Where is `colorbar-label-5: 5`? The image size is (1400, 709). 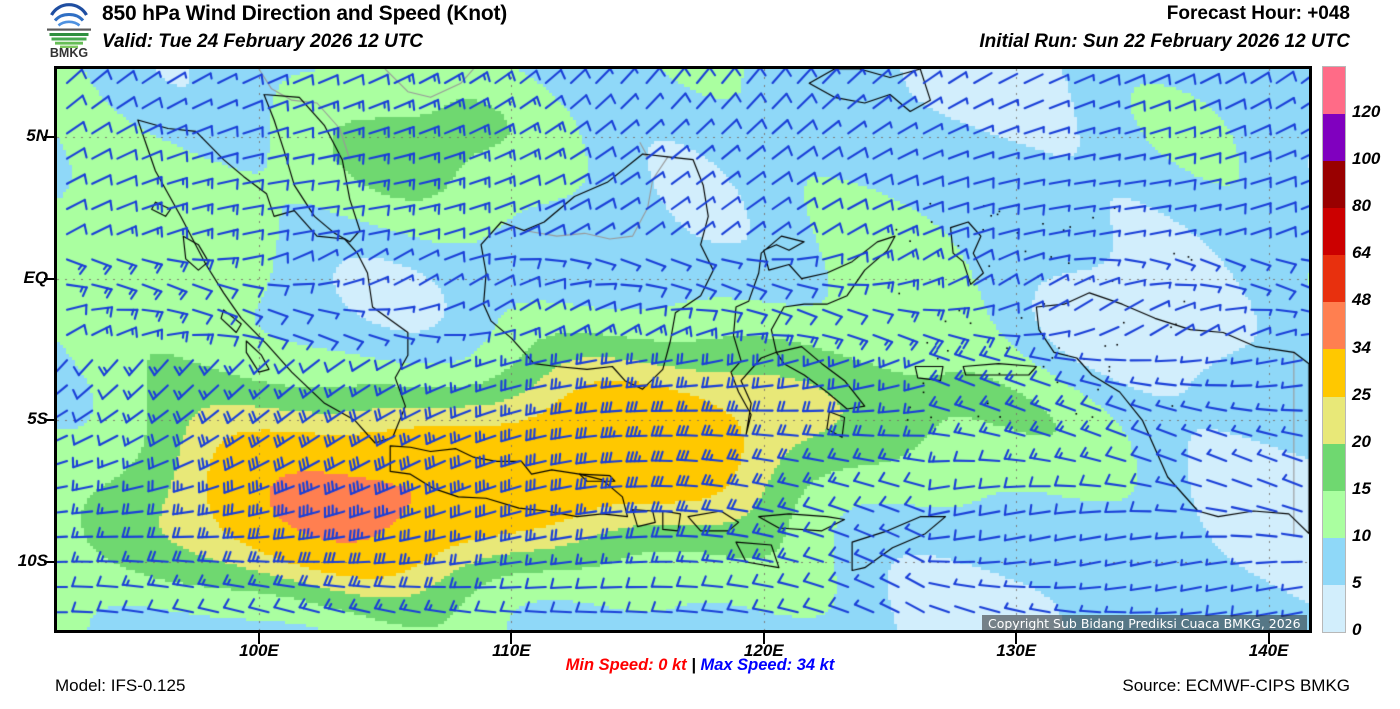 colorbar-label-5: 5 is located at coordinates (1357, 582).